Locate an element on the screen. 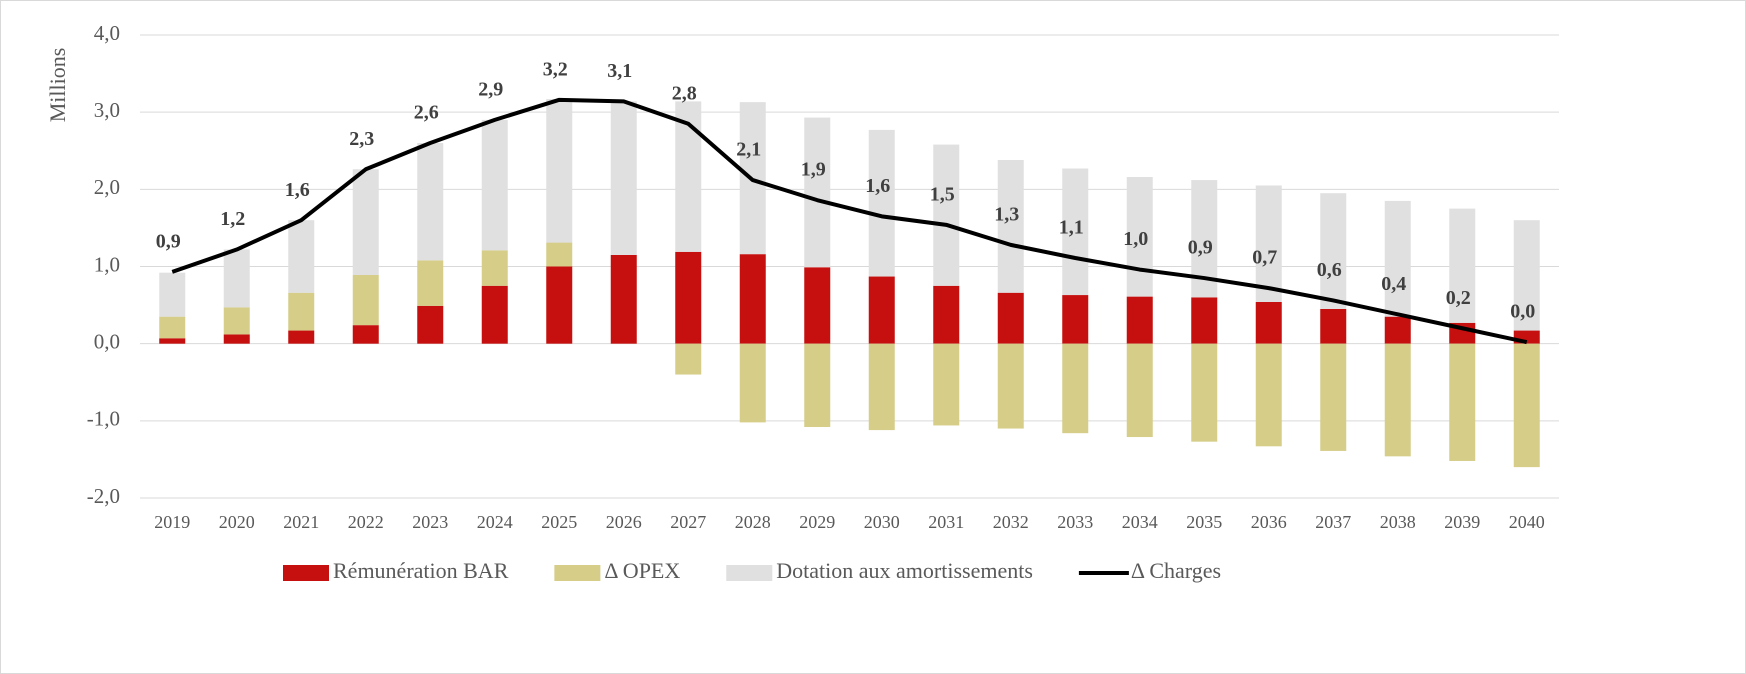  y-axis-label: Millions is located at coordinates (57, 85).